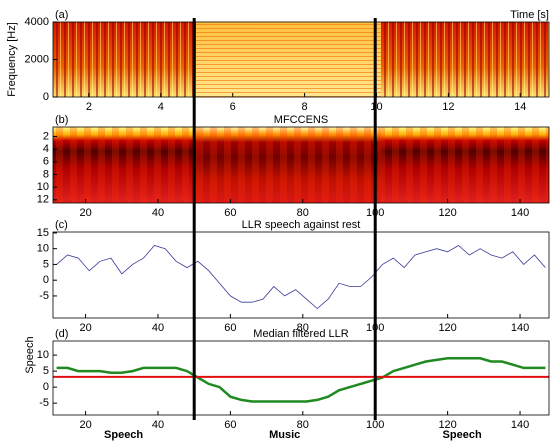  What do you see at coordinates (46, 162) in the screenshot?
I see `y-tick-label: 6` at bounding box center [46, 162].